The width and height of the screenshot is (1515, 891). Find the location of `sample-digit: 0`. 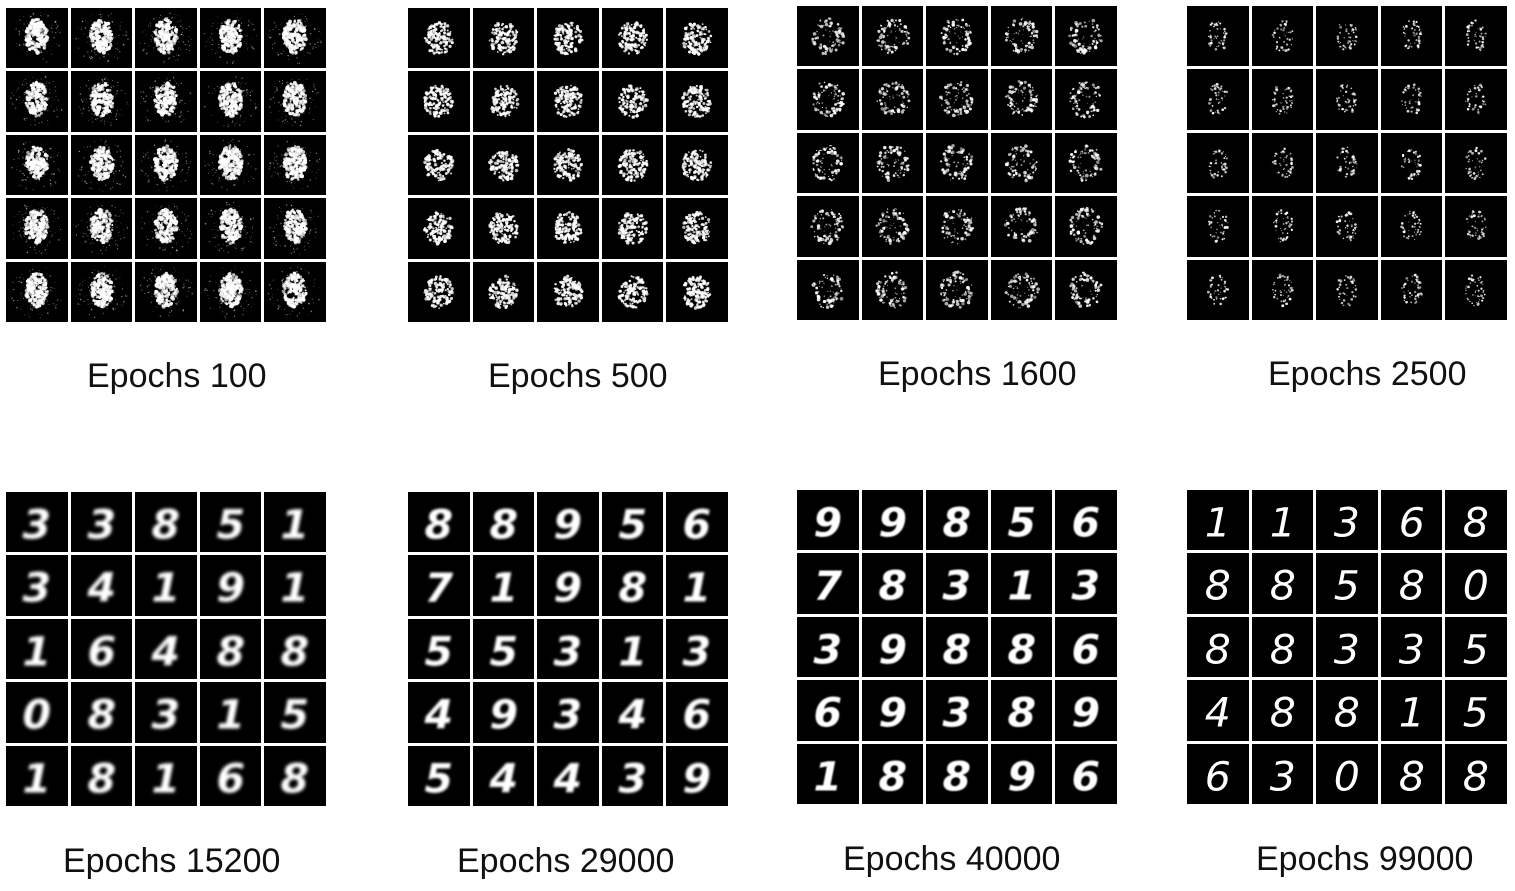

sample-digit: 0 is located at coordinates (37, 715).